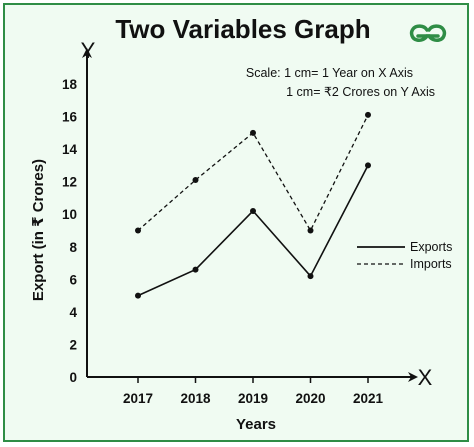  I want to click on y-tick-label: 8, so click(73, 247).